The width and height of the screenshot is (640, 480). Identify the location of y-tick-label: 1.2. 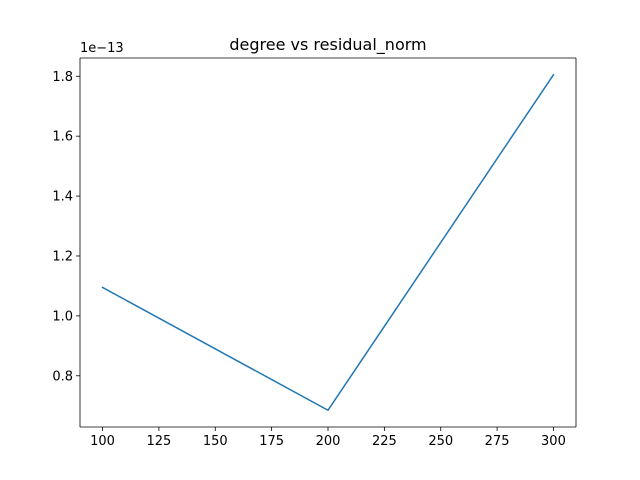
(62, 256).